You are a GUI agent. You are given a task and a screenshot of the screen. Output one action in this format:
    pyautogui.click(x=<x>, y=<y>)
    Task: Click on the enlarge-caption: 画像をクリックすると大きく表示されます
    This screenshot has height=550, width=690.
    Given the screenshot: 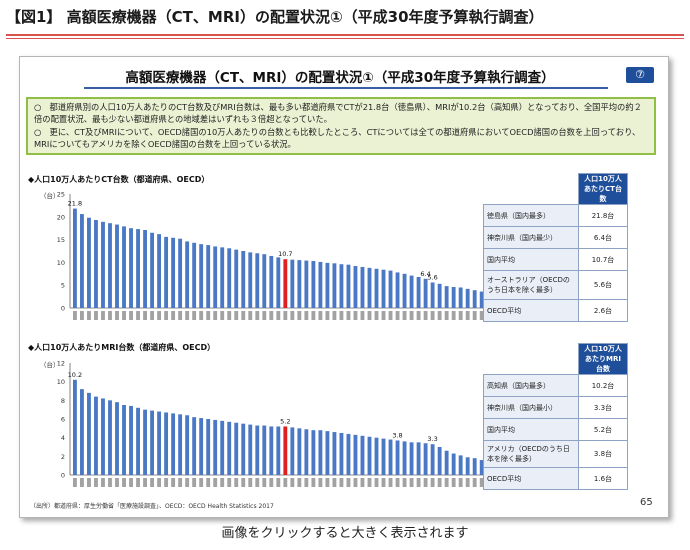 What is the action you would take?
    pyautogui.click(x=345, y=533)
    